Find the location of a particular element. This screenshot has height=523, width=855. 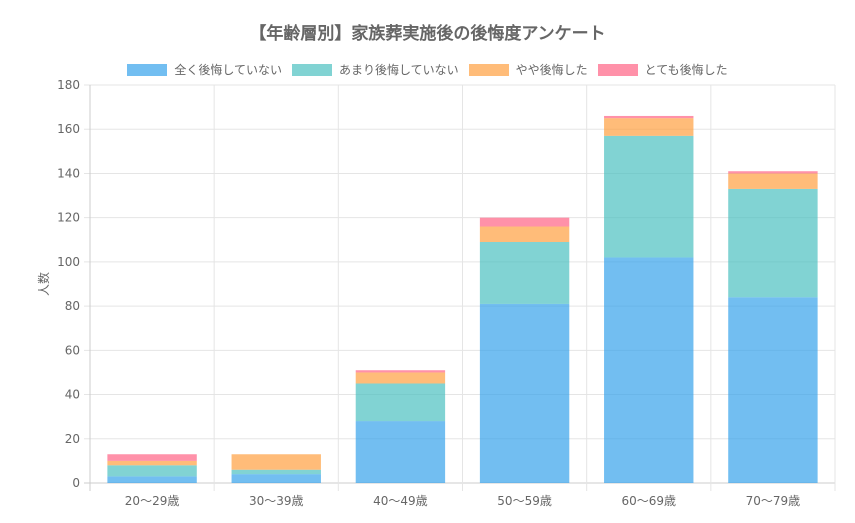

legend-label: やや後悔した is located at coordinates (551, 70).